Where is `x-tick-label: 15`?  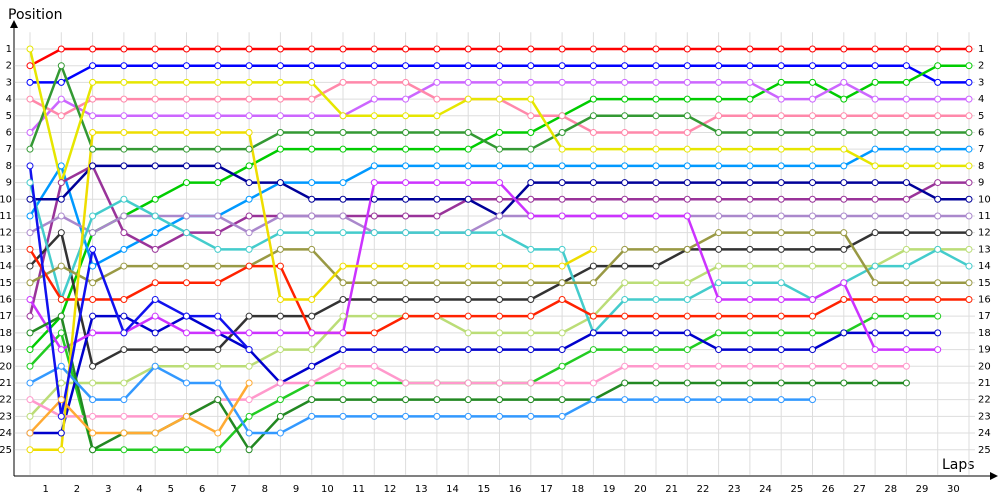 x-tick-label: 15 is located at coordinates (483, 489).